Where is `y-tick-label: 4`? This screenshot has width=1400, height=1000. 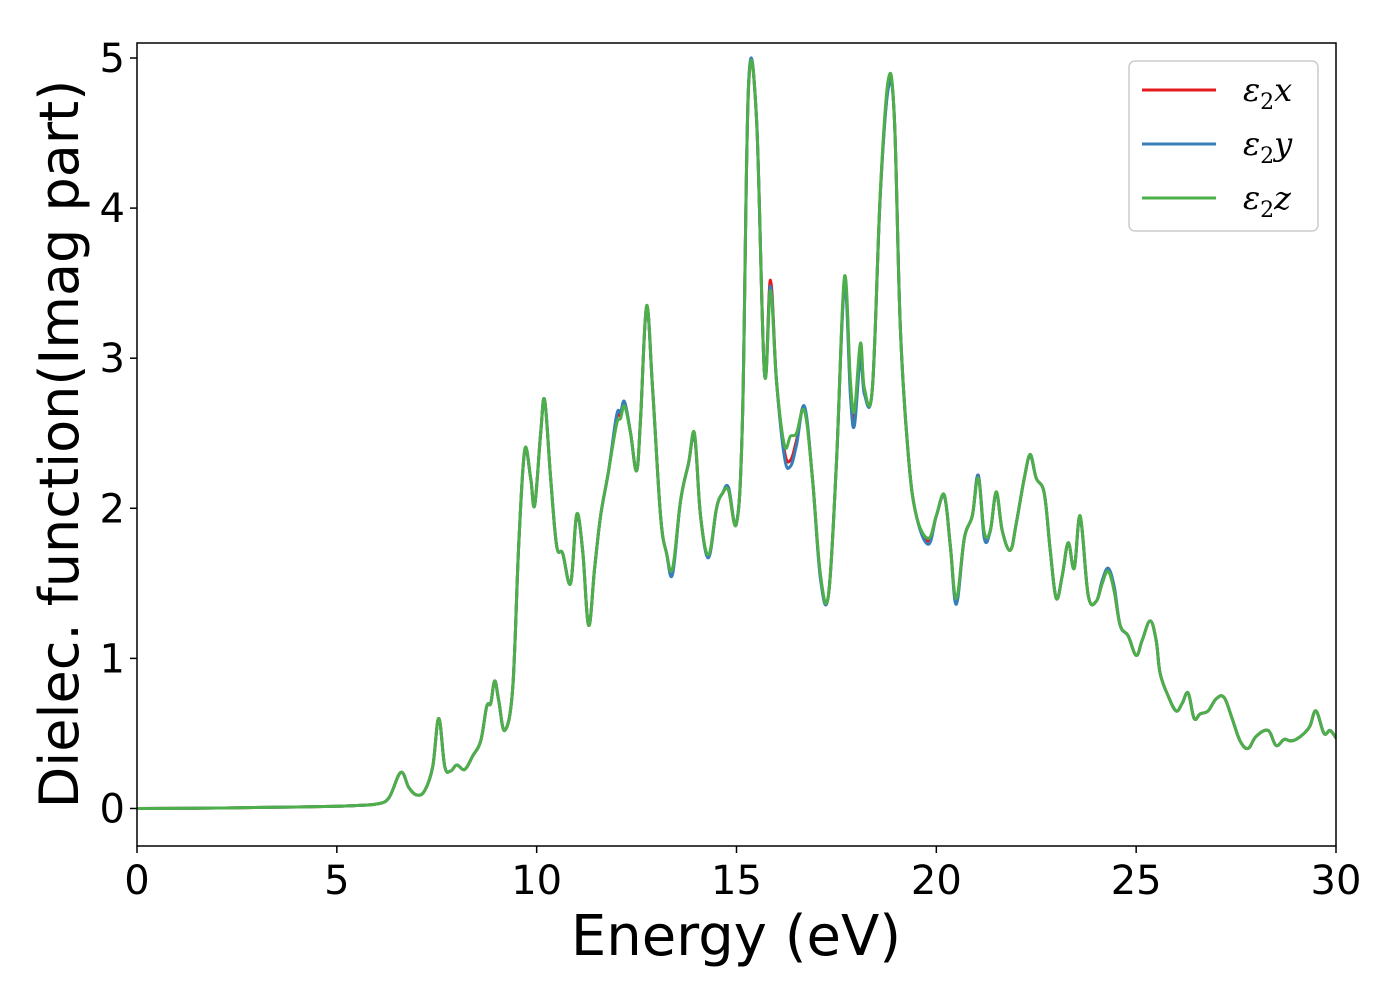 y-tick-label: 4 is located at coordinates (112, 209).